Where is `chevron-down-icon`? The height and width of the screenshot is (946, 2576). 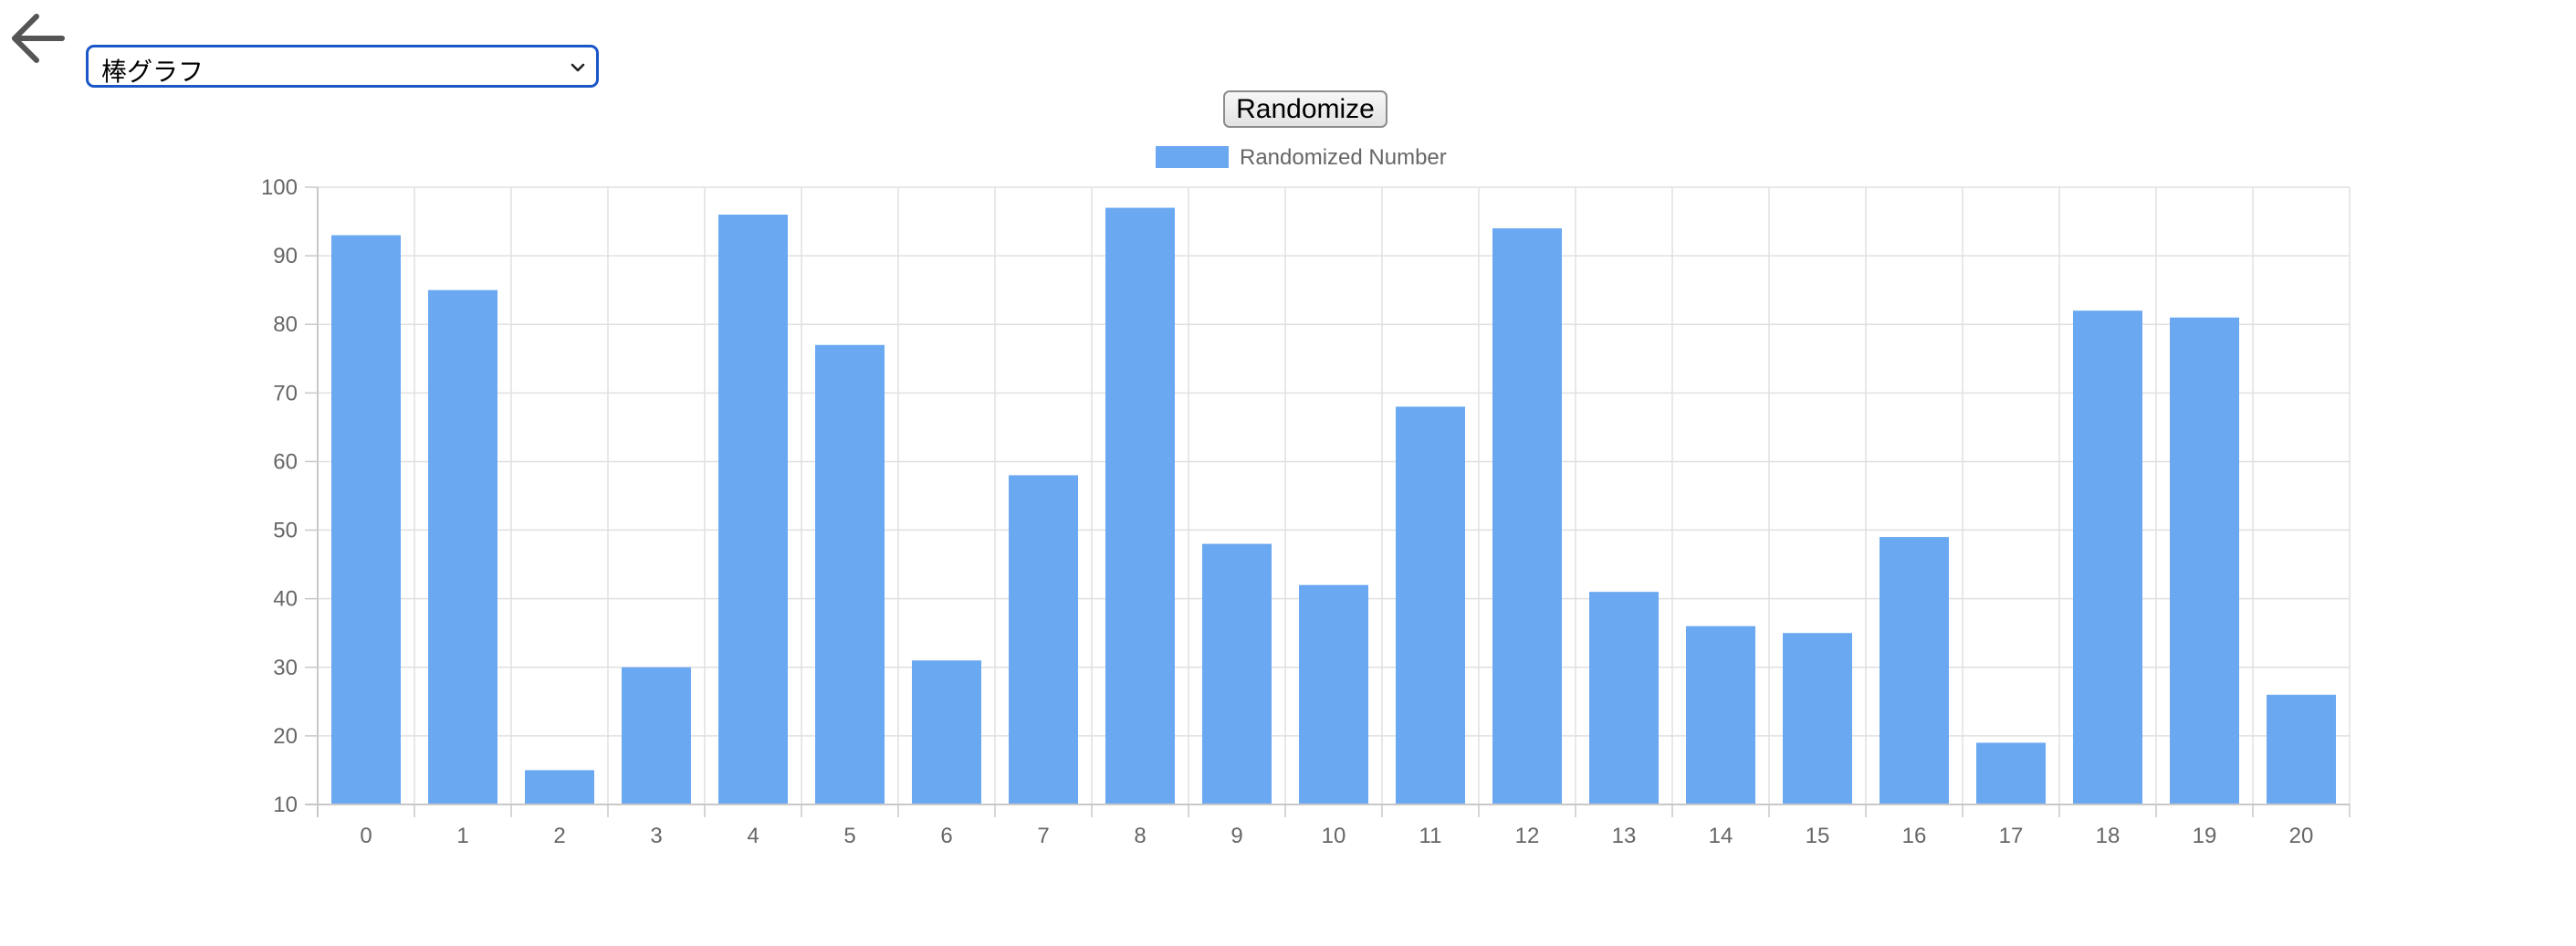 chevron-down-icon is located at coordinates (578, 67).